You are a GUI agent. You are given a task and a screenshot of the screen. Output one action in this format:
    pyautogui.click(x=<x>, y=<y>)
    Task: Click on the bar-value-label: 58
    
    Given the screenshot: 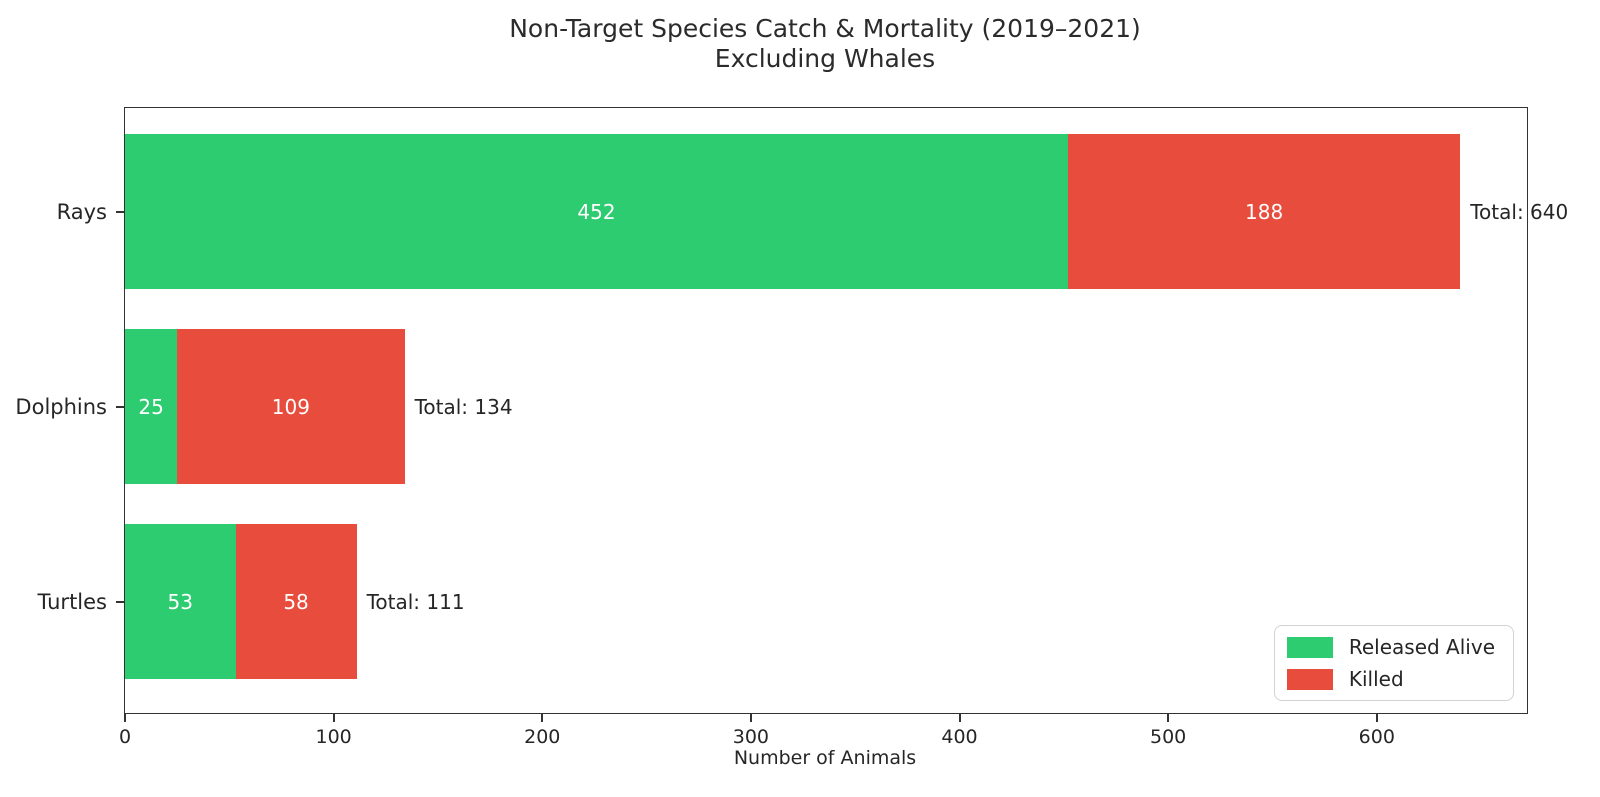 What is the action you would take?
    pyautogui.click(x=296, y=601)
    